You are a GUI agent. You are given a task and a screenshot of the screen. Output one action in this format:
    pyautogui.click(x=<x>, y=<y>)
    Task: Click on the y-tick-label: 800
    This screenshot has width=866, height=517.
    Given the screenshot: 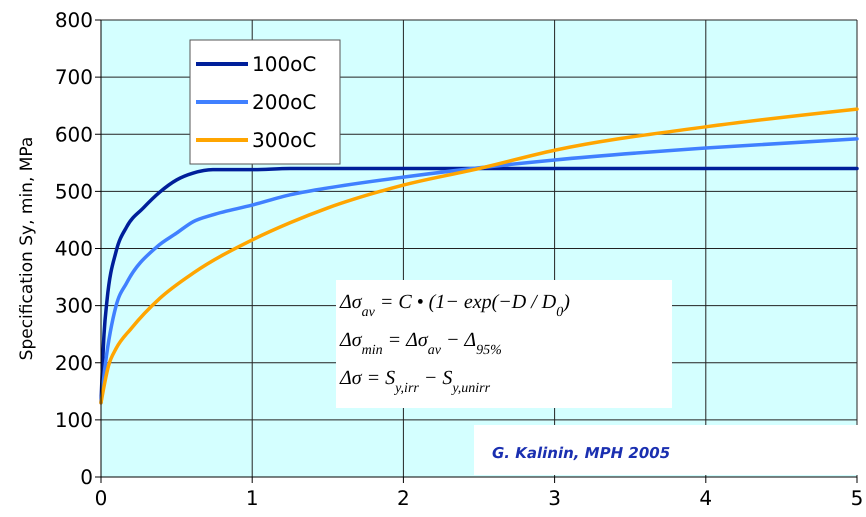 What is the action you would take?
    pyautogui.click(x=73, y=20)
    